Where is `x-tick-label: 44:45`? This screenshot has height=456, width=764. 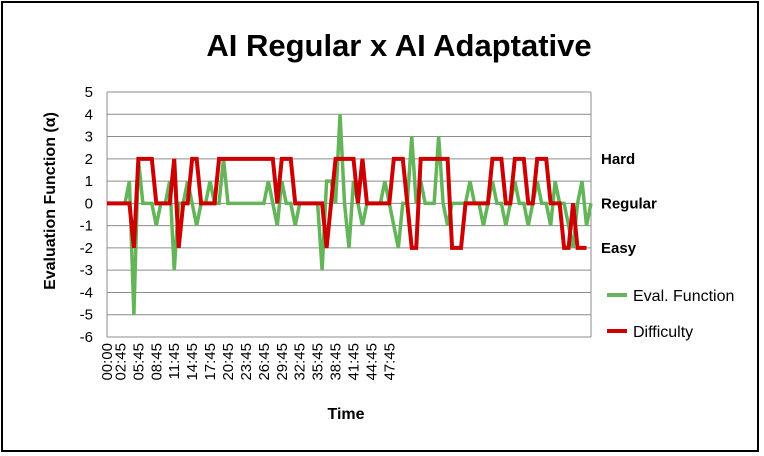 x-tick-label: 44:45 is located at coordinates (371, 362).